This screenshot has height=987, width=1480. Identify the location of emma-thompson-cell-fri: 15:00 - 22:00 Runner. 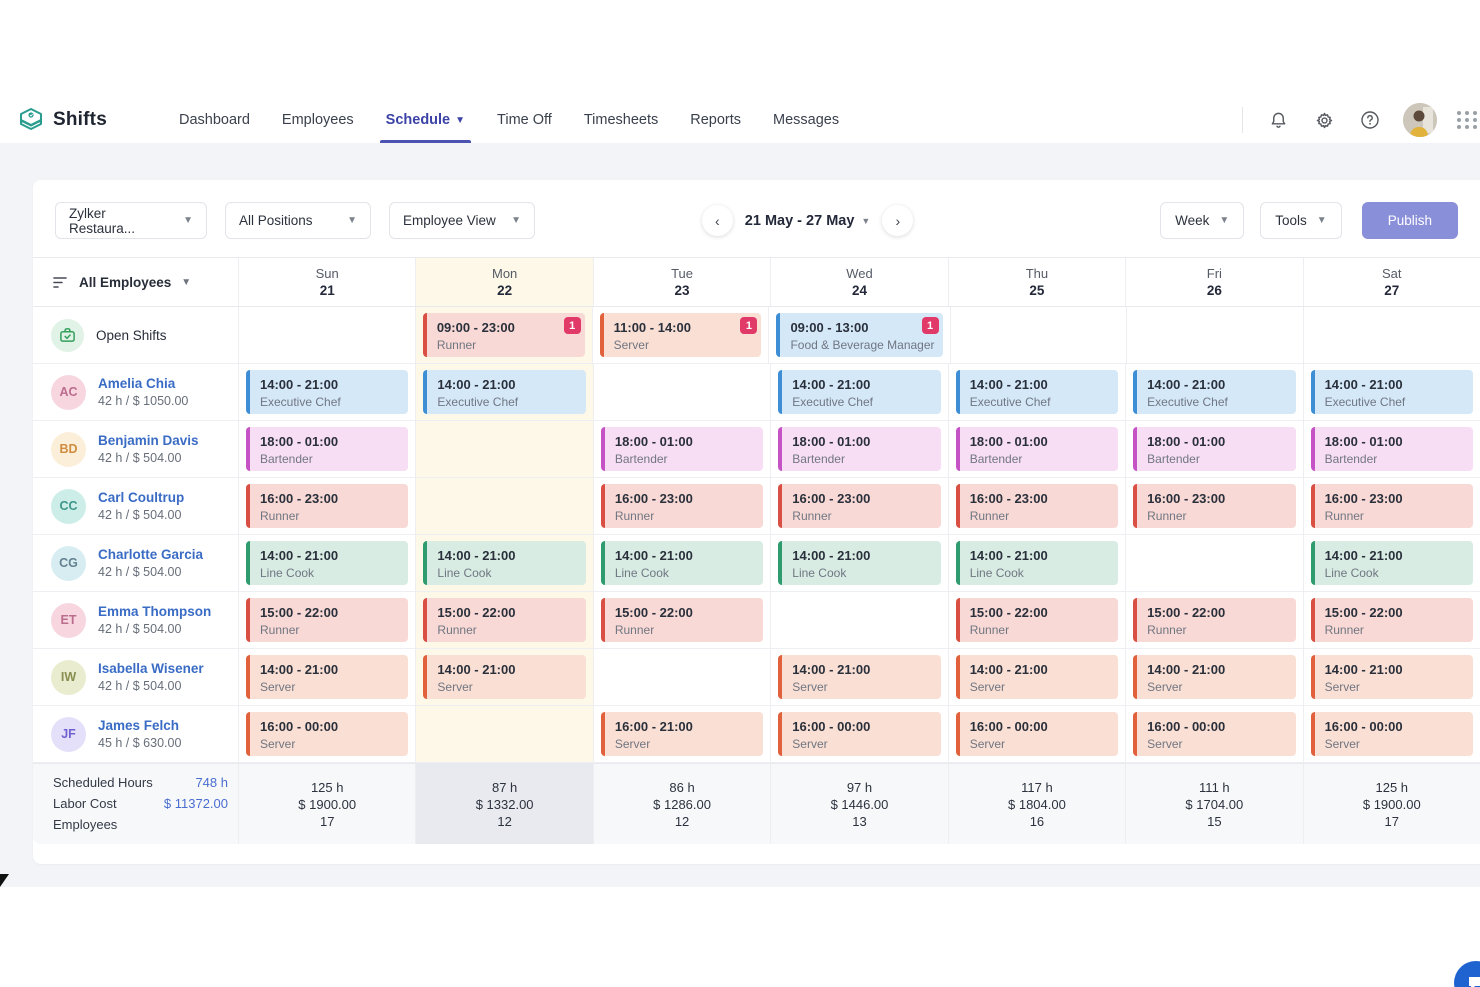
(1213, 620).